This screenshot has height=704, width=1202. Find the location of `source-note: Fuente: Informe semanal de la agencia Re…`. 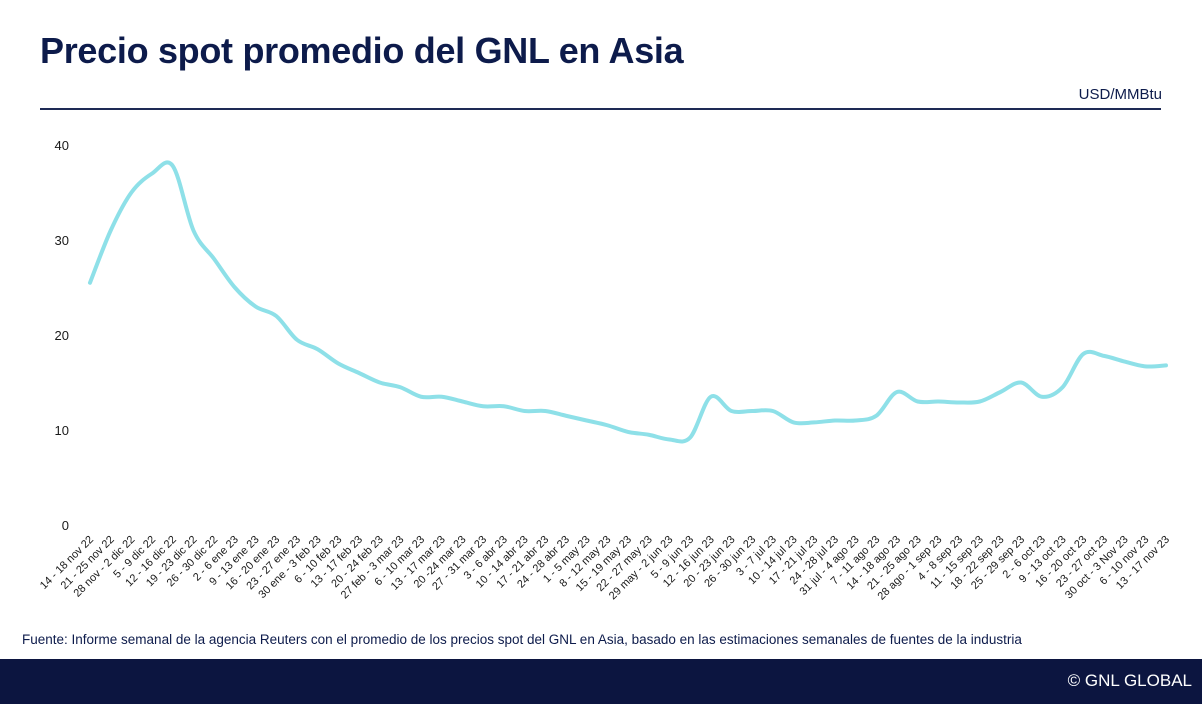

source-note: Fuente: Informe semanal de la agencia Re… is located at coordinates (522, 639).